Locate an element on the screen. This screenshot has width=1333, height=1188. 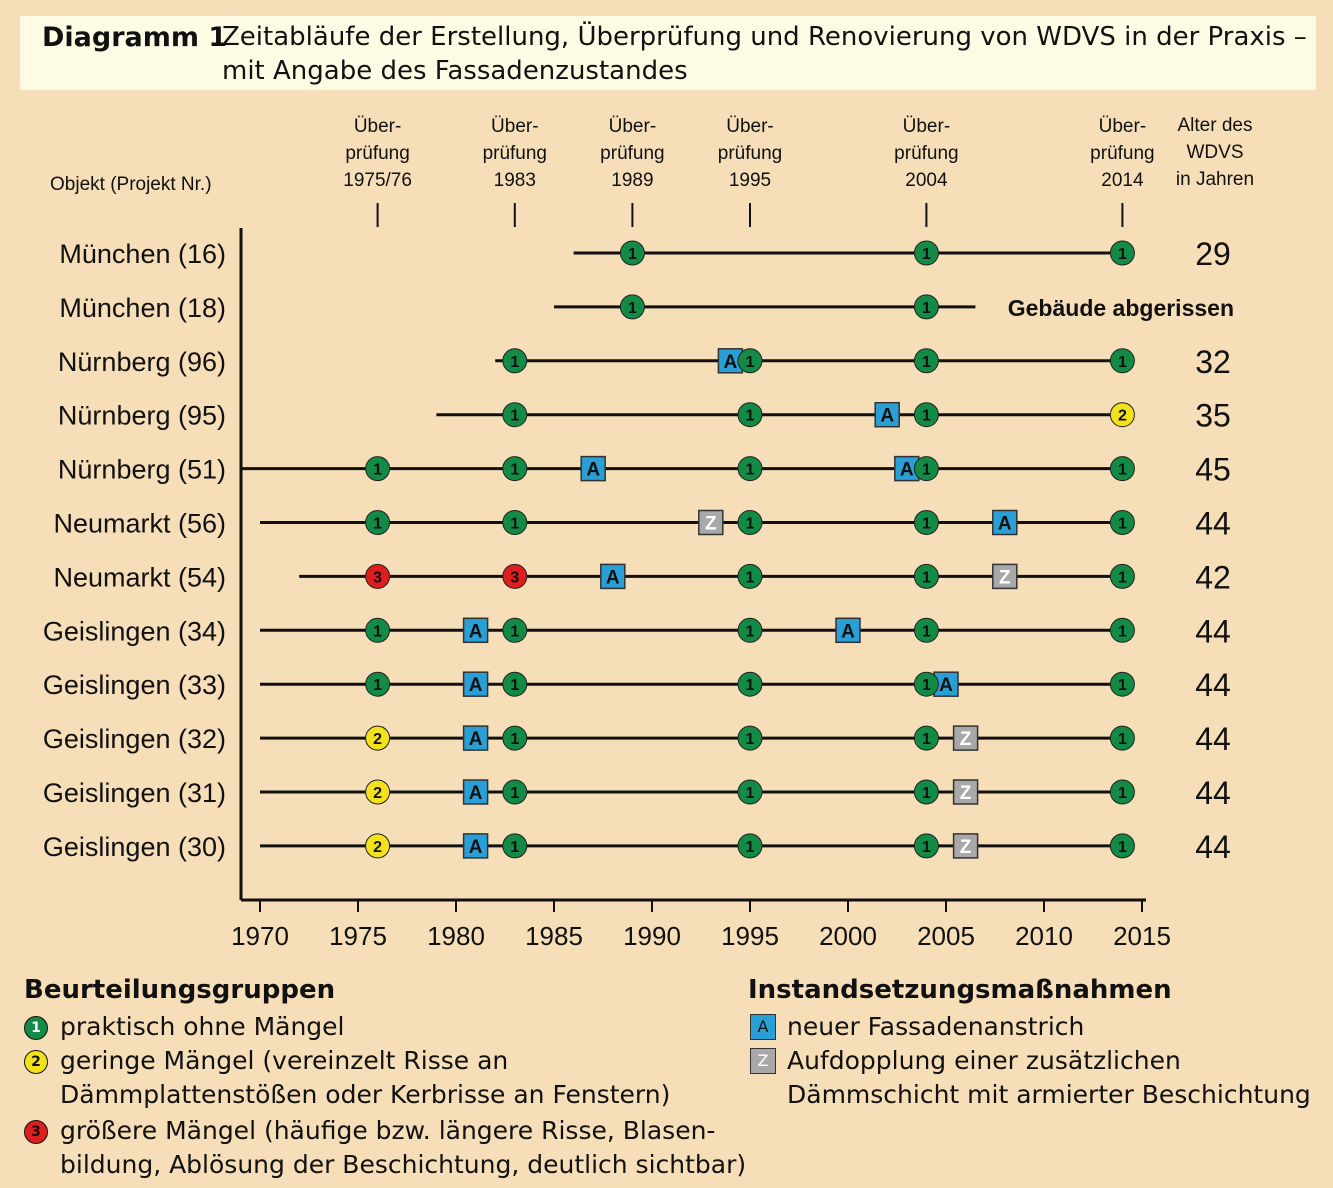
legend-rating-2-line1: geringe Mängel (vereinzelt Risse an is located at coordinates (284, 1060).